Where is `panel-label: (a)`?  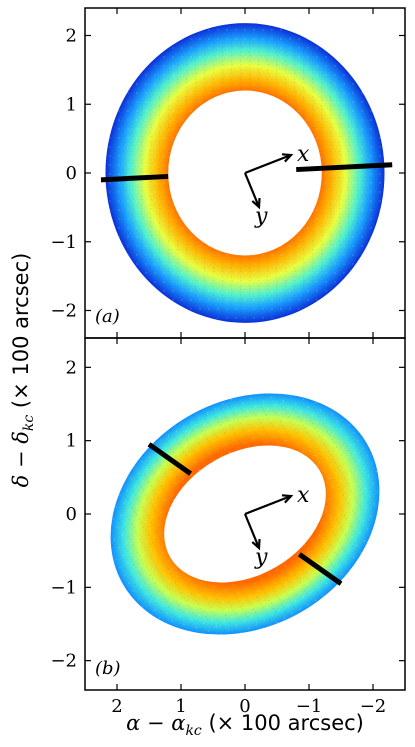
panel-label: (a) is located at coordinates (107, 316).